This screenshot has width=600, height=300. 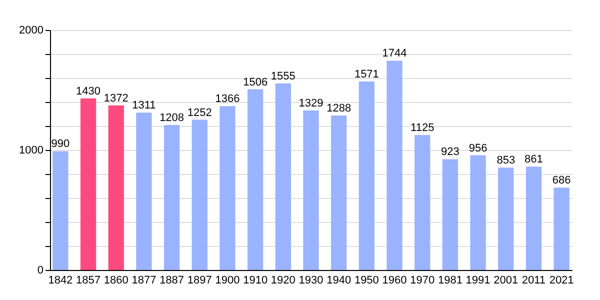 What do you see at coordinates (450, 152) in the screenshot?
I see `data-label: 923` at bounding box center [450, 152].